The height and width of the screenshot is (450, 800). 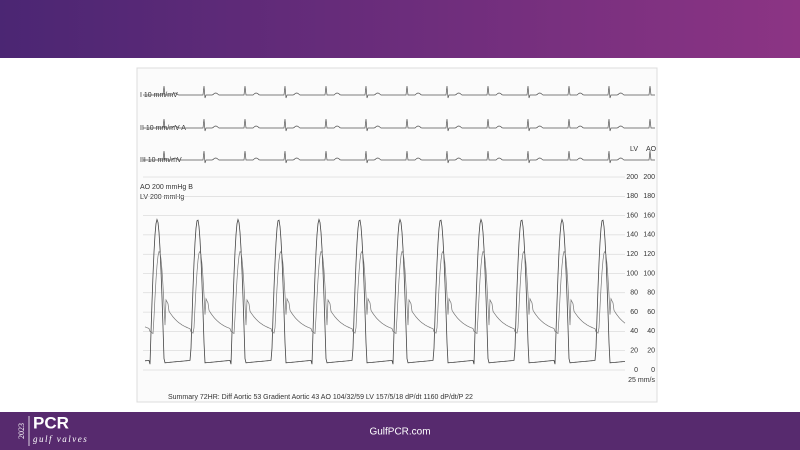 What do you see at coordinates (21, 431) in the screenshot?
I see `logo-year: 2023` at bounding box center [21, 431].